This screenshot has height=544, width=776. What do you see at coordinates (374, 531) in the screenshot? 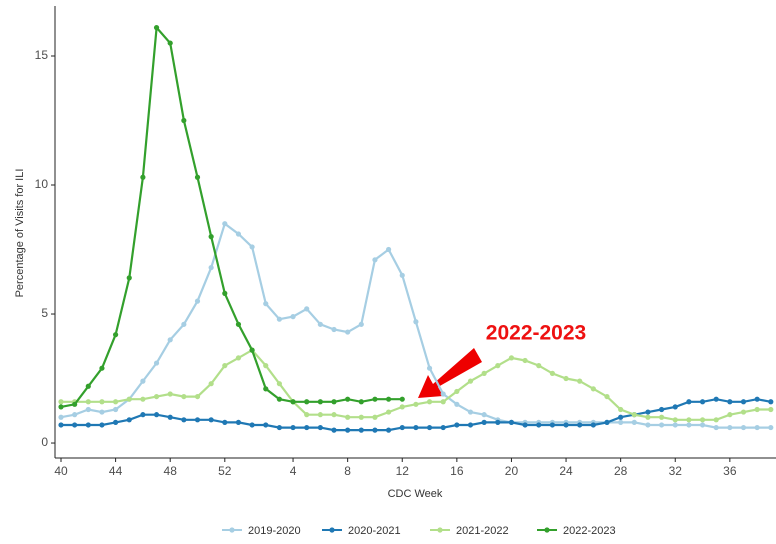
I see `legend-label: 2020-2021` at bounding box center [374, 531].